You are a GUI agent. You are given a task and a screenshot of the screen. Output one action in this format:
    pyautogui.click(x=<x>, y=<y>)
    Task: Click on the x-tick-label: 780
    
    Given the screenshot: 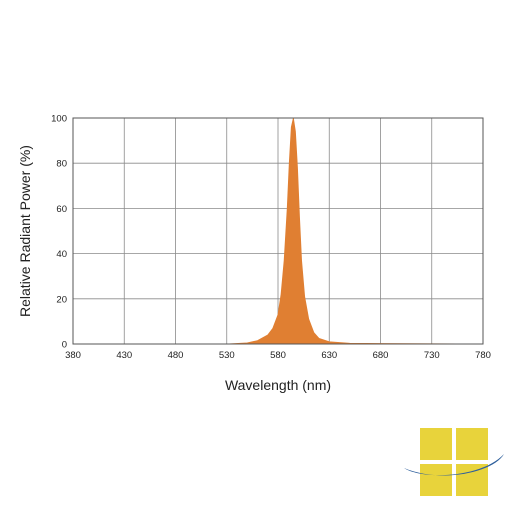 What is the action you would take?
    pyautogui.click(x=483, y=355)
    